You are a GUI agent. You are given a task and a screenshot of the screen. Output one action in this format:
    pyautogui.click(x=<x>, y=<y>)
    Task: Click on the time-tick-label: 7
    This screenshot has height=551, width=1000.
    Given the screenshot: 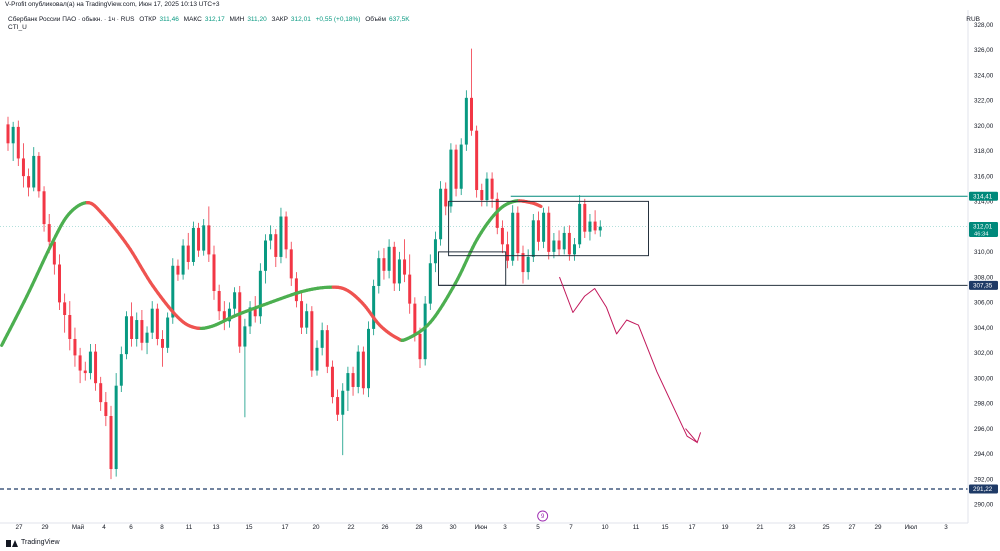 What is the action you would take?
    pyautogui.click(x=571, y=527)
    